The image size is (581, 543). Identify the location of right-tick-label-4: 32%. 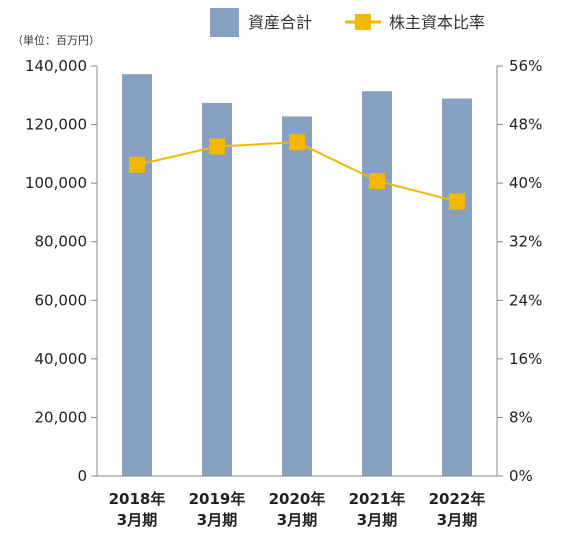
(525, 242).